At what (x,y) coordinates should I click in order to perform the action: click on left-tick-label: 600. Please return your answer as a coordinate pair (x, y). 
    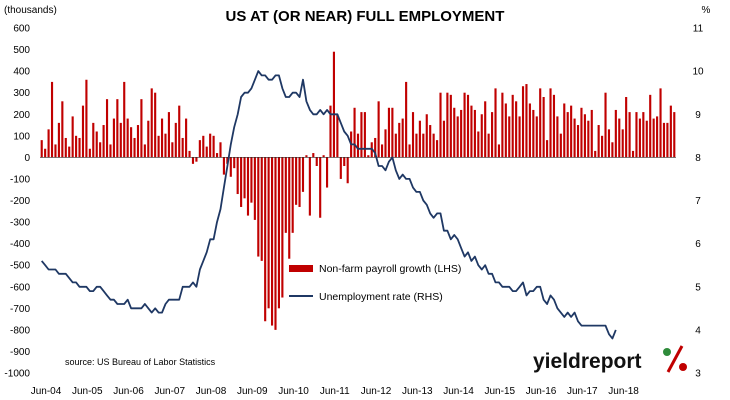
    Looking at the image, I should click on (21, 29).